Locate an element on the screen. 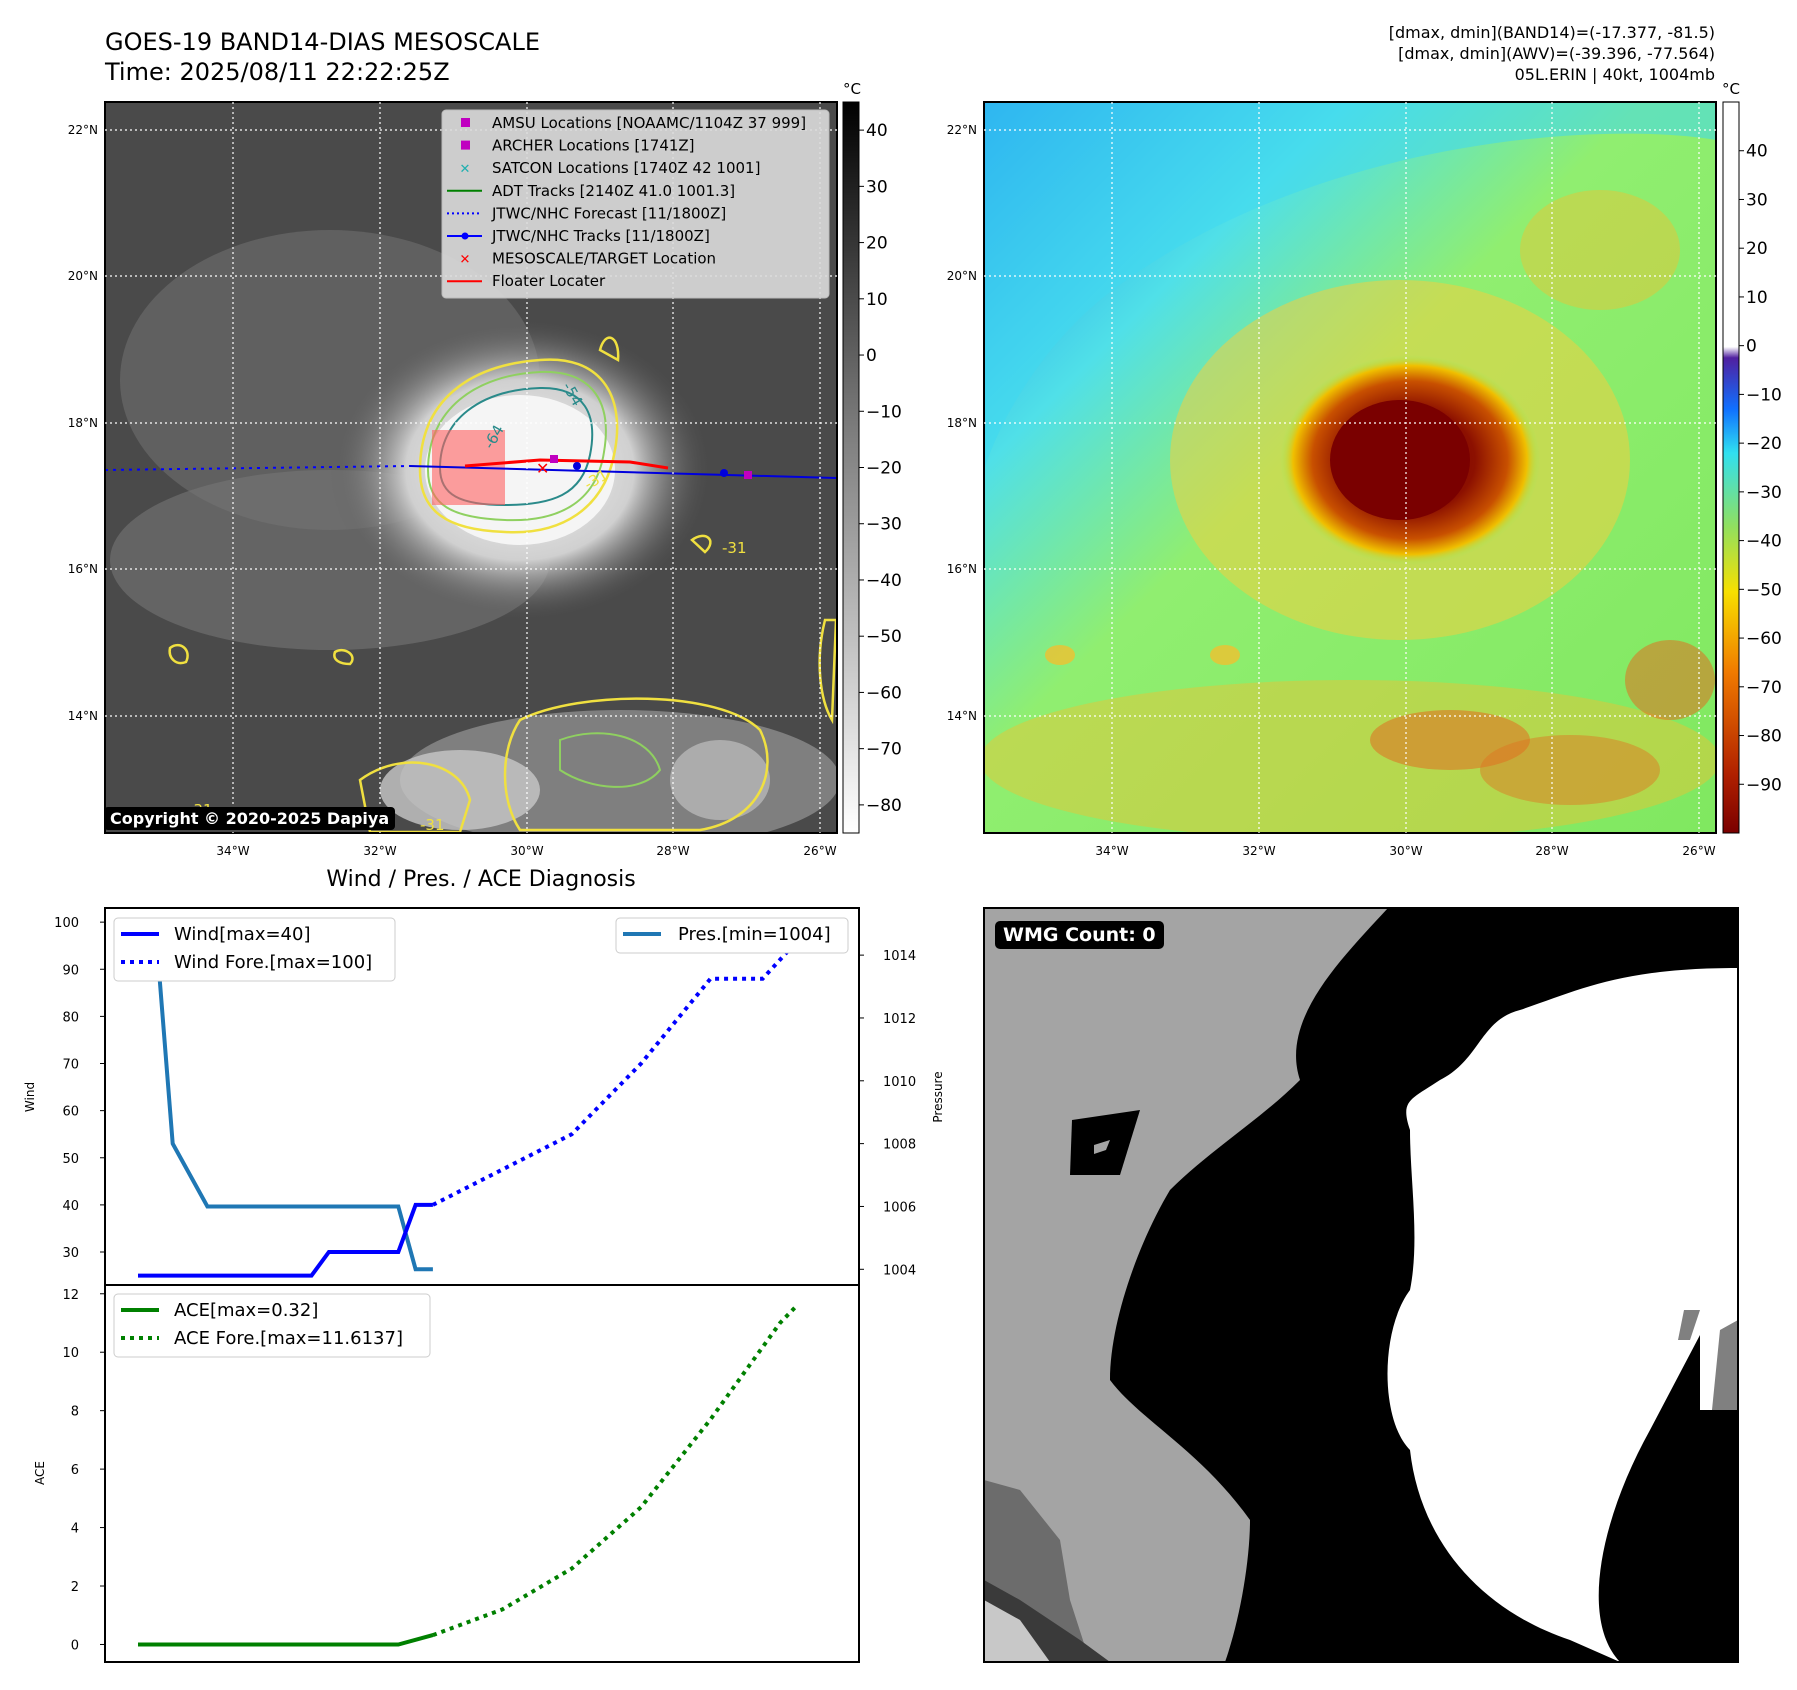  colorbar-tick-label: −10 is located at coordinates (1764, 395).